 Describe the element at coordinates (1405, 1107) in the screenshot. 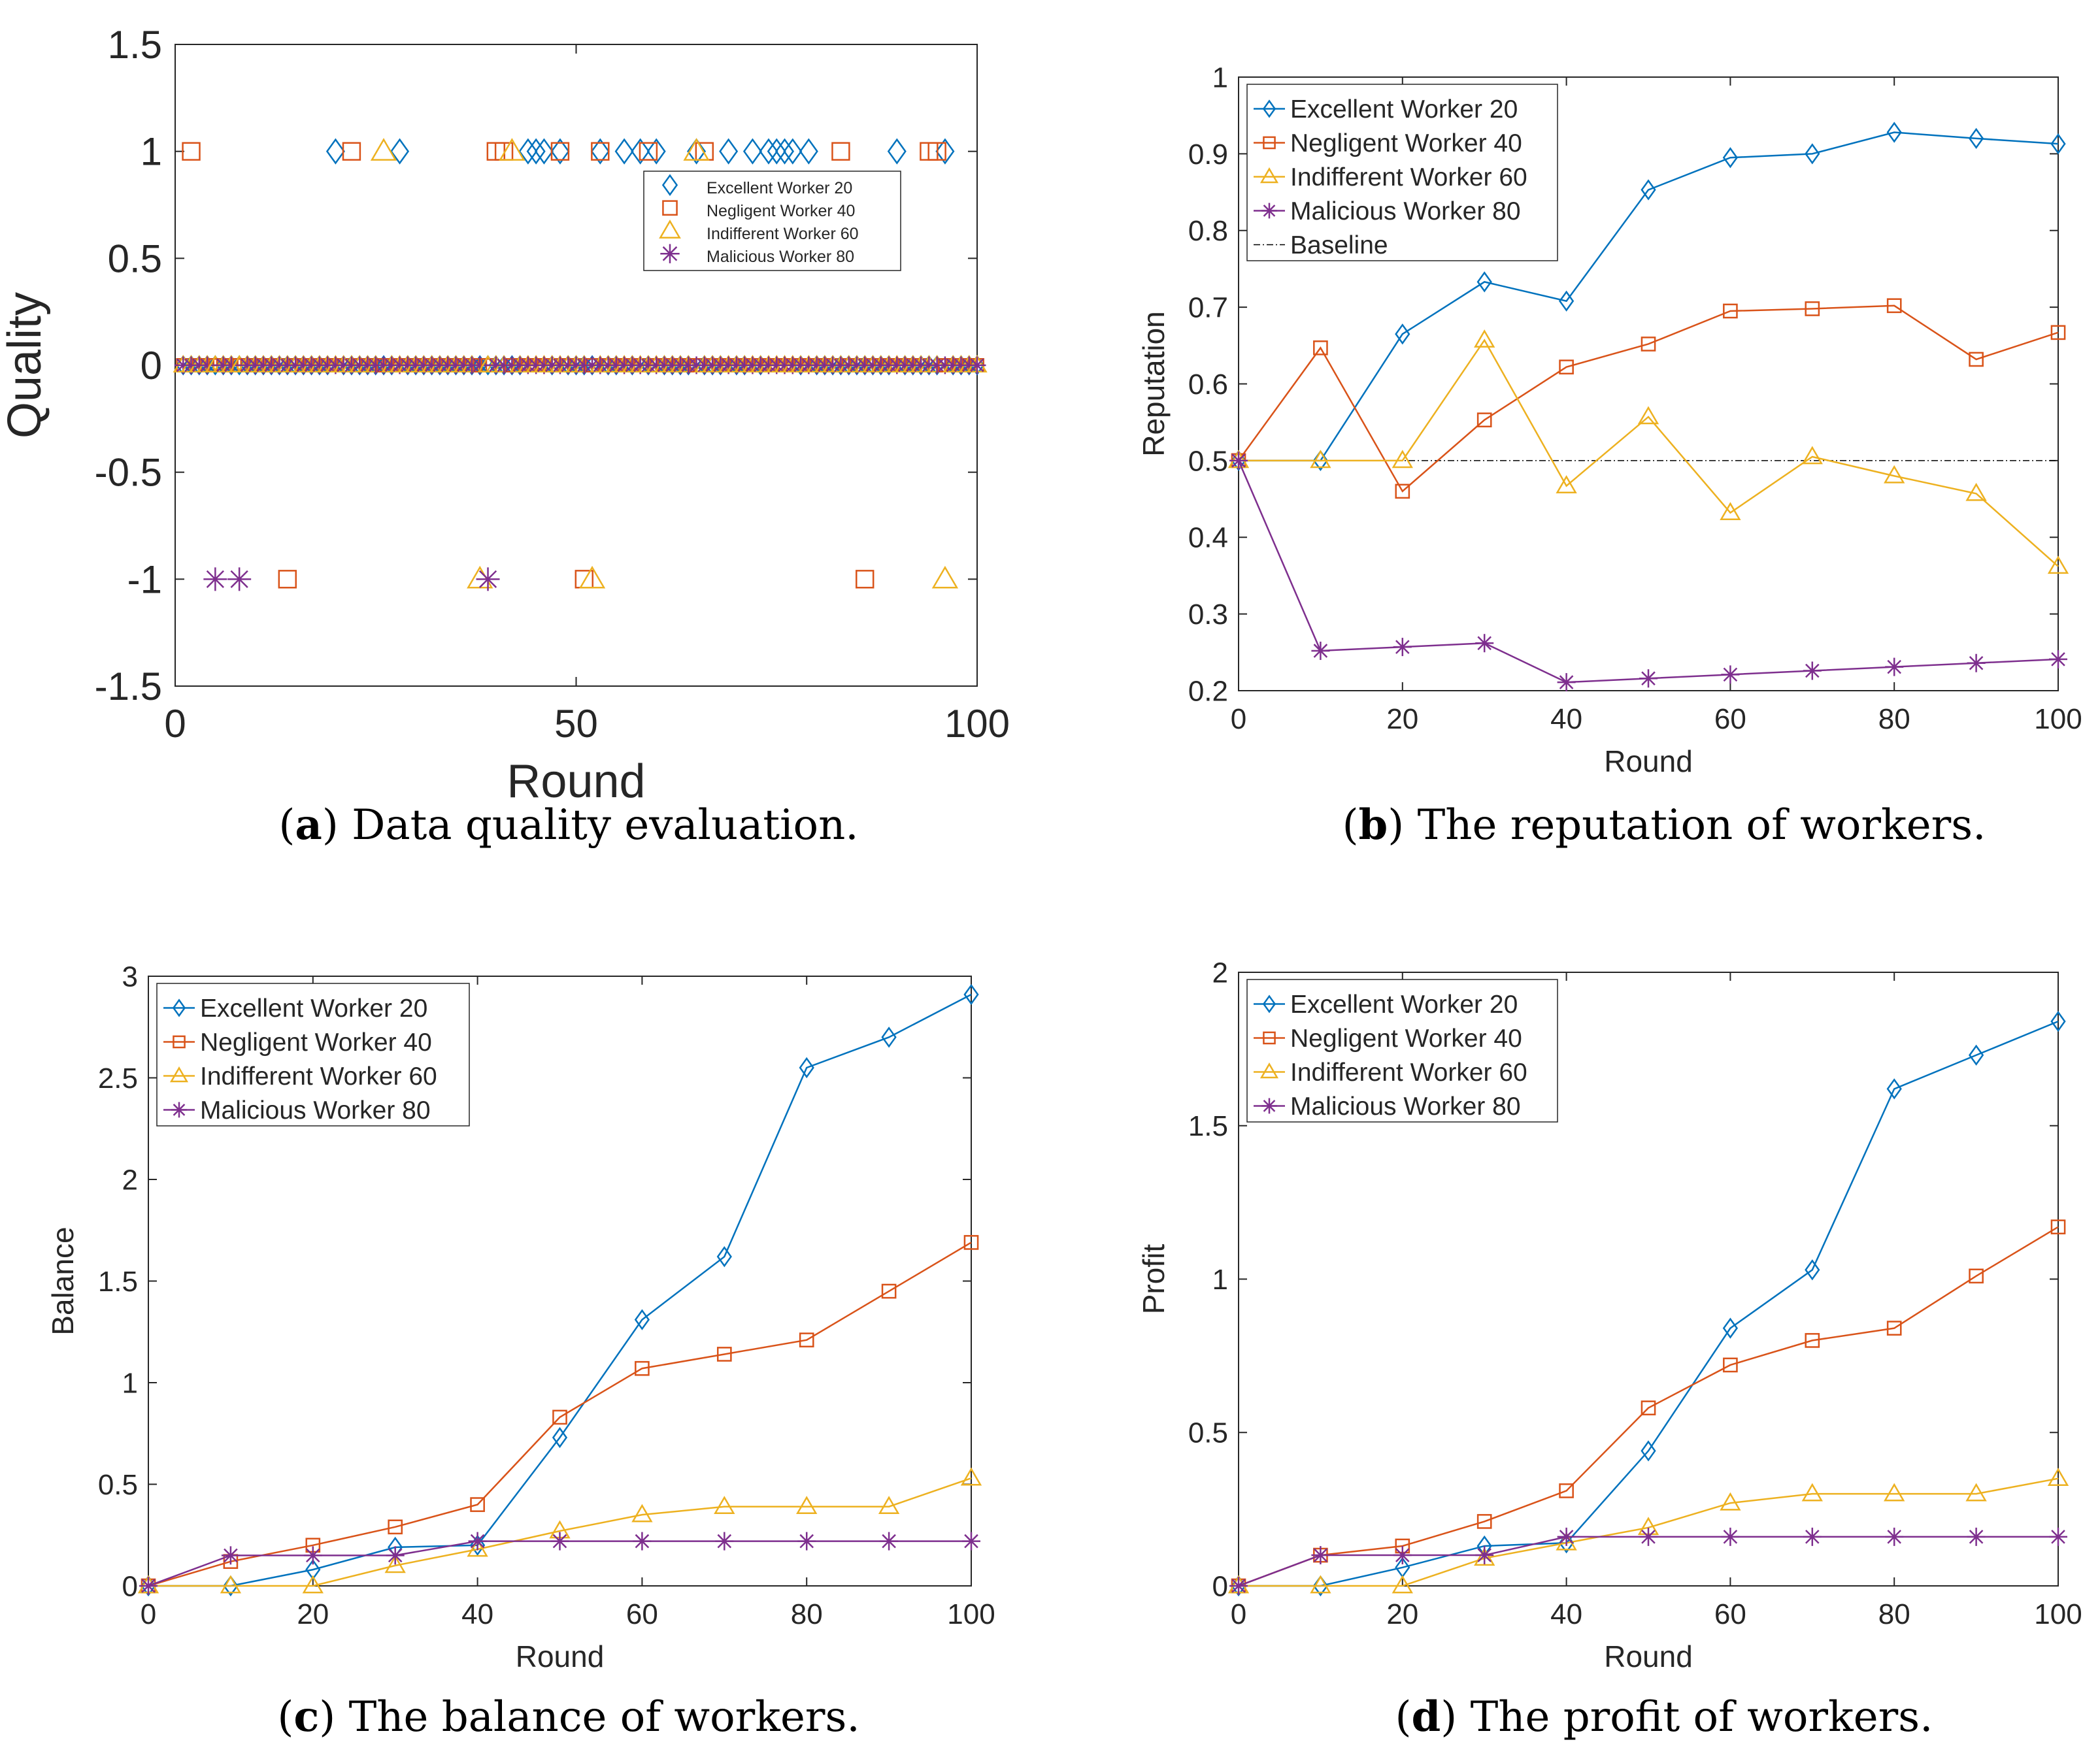

I see `legend-label: Malicious Worker 80` at that location.